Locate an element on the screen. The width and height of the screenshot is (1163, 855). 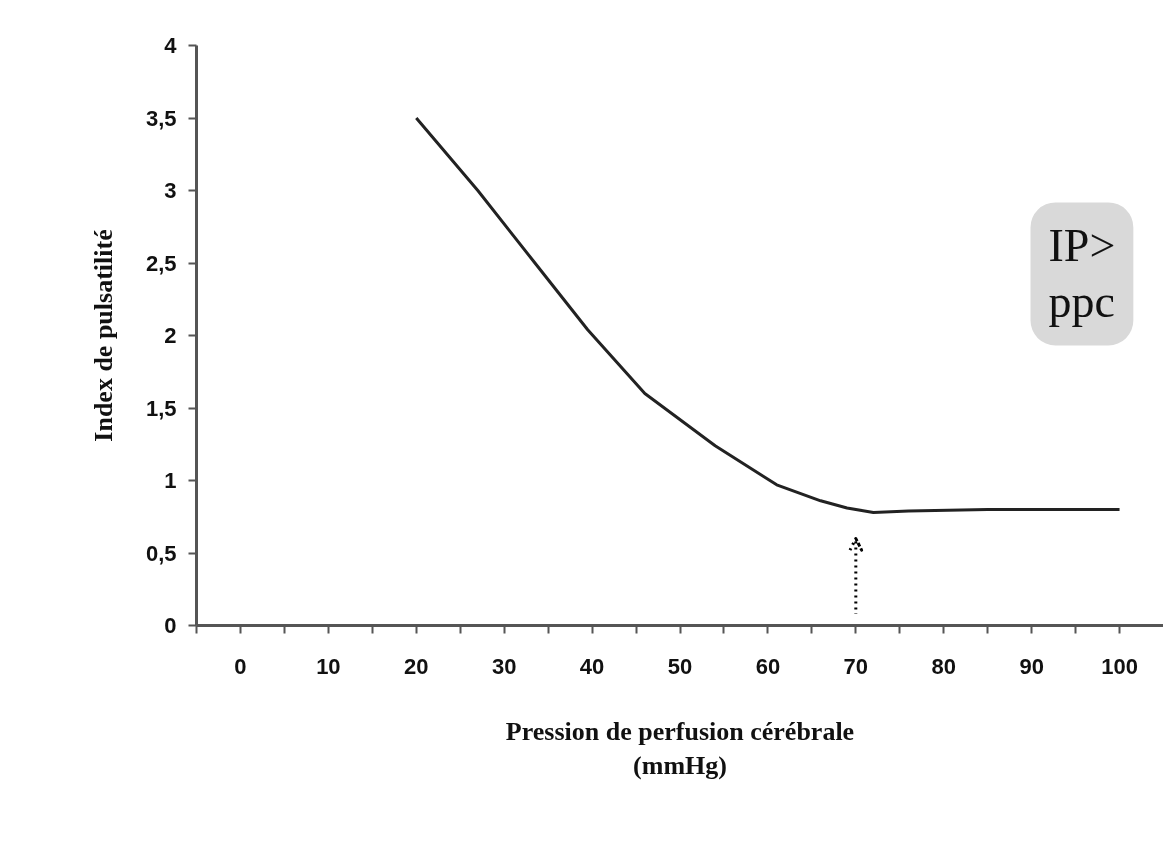
y-tick-label: 2 is located at coordinates (170, 335).